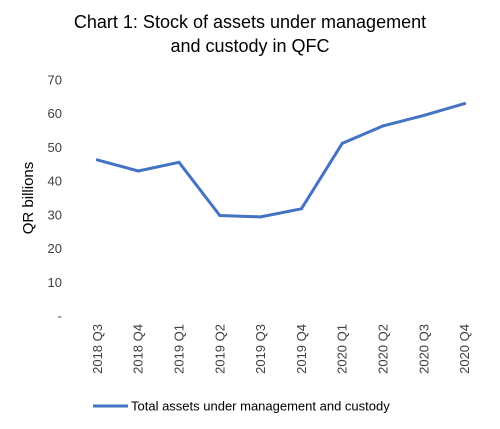  Describe the element at coordinates (464, 349) in the screenshot. I see `x-tick-label: 2020 Q4` at that location.